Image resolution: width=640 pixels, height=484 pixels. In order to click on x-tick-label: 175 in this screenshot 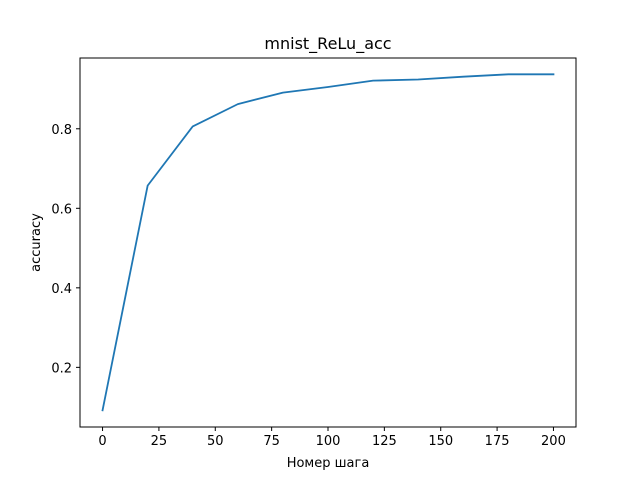, I will do `click(497, 441)`.